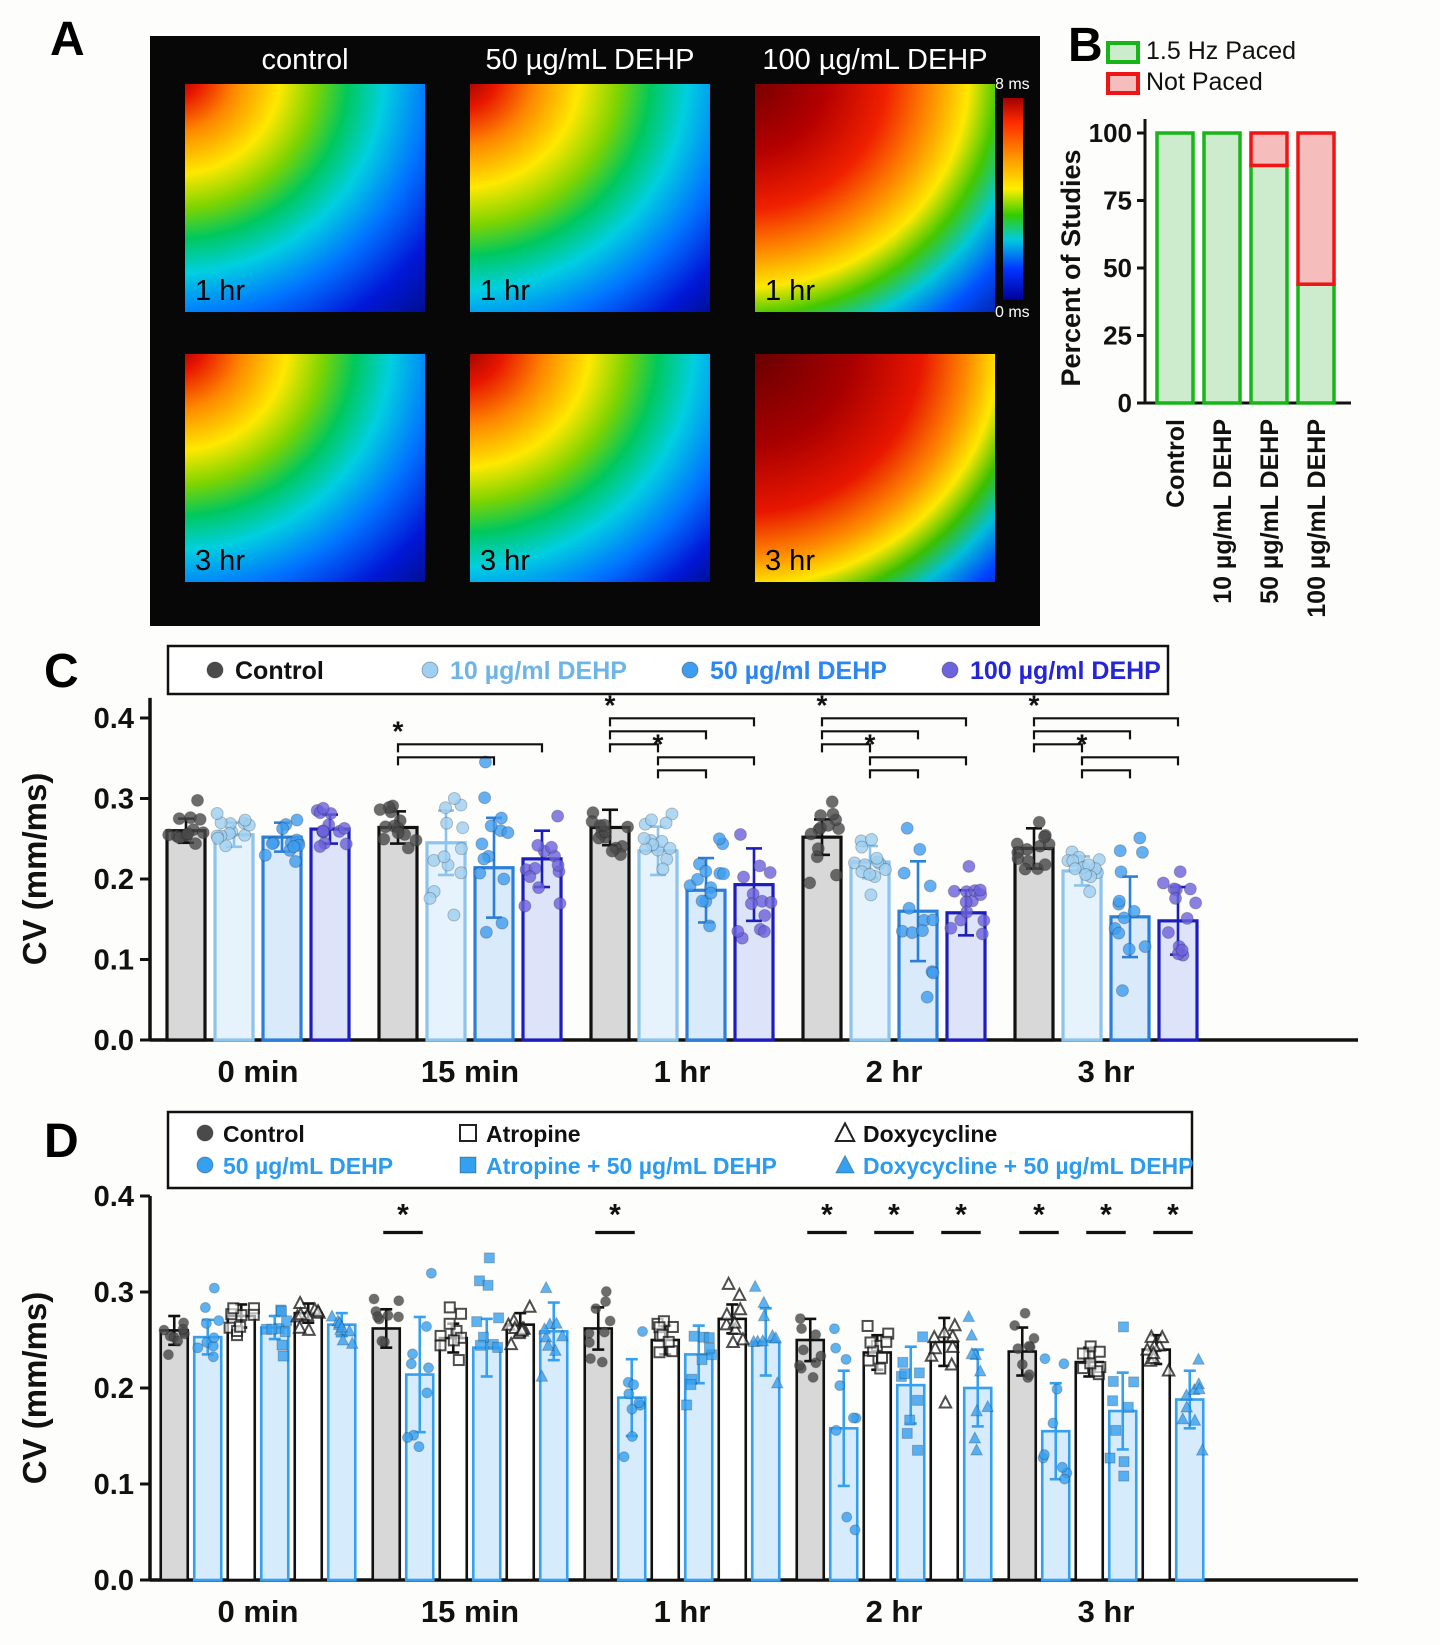  What do you see at coordinates (67, 39) in the screenshot?
I see `panel-a-label: A` at bounding box center [67, 39].